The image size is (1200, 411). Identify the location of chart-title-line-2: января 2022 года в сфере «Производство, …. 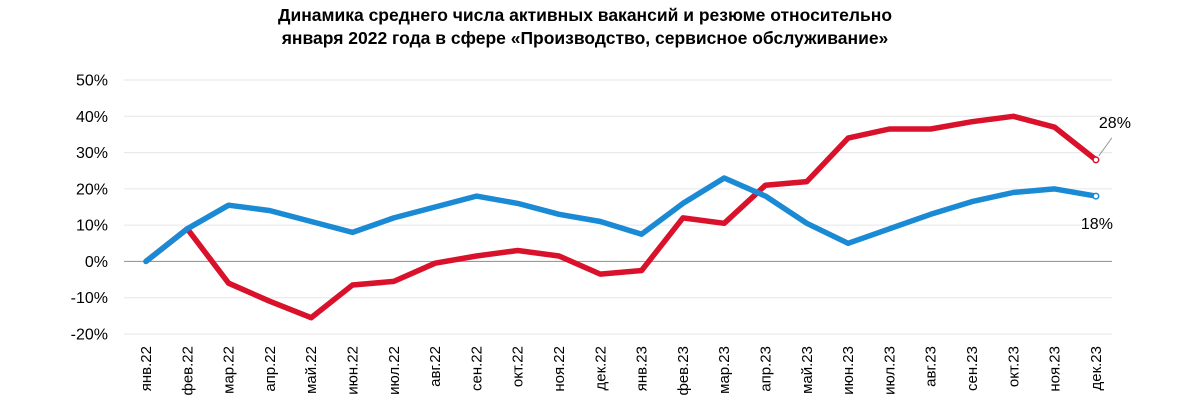
(585, 38).